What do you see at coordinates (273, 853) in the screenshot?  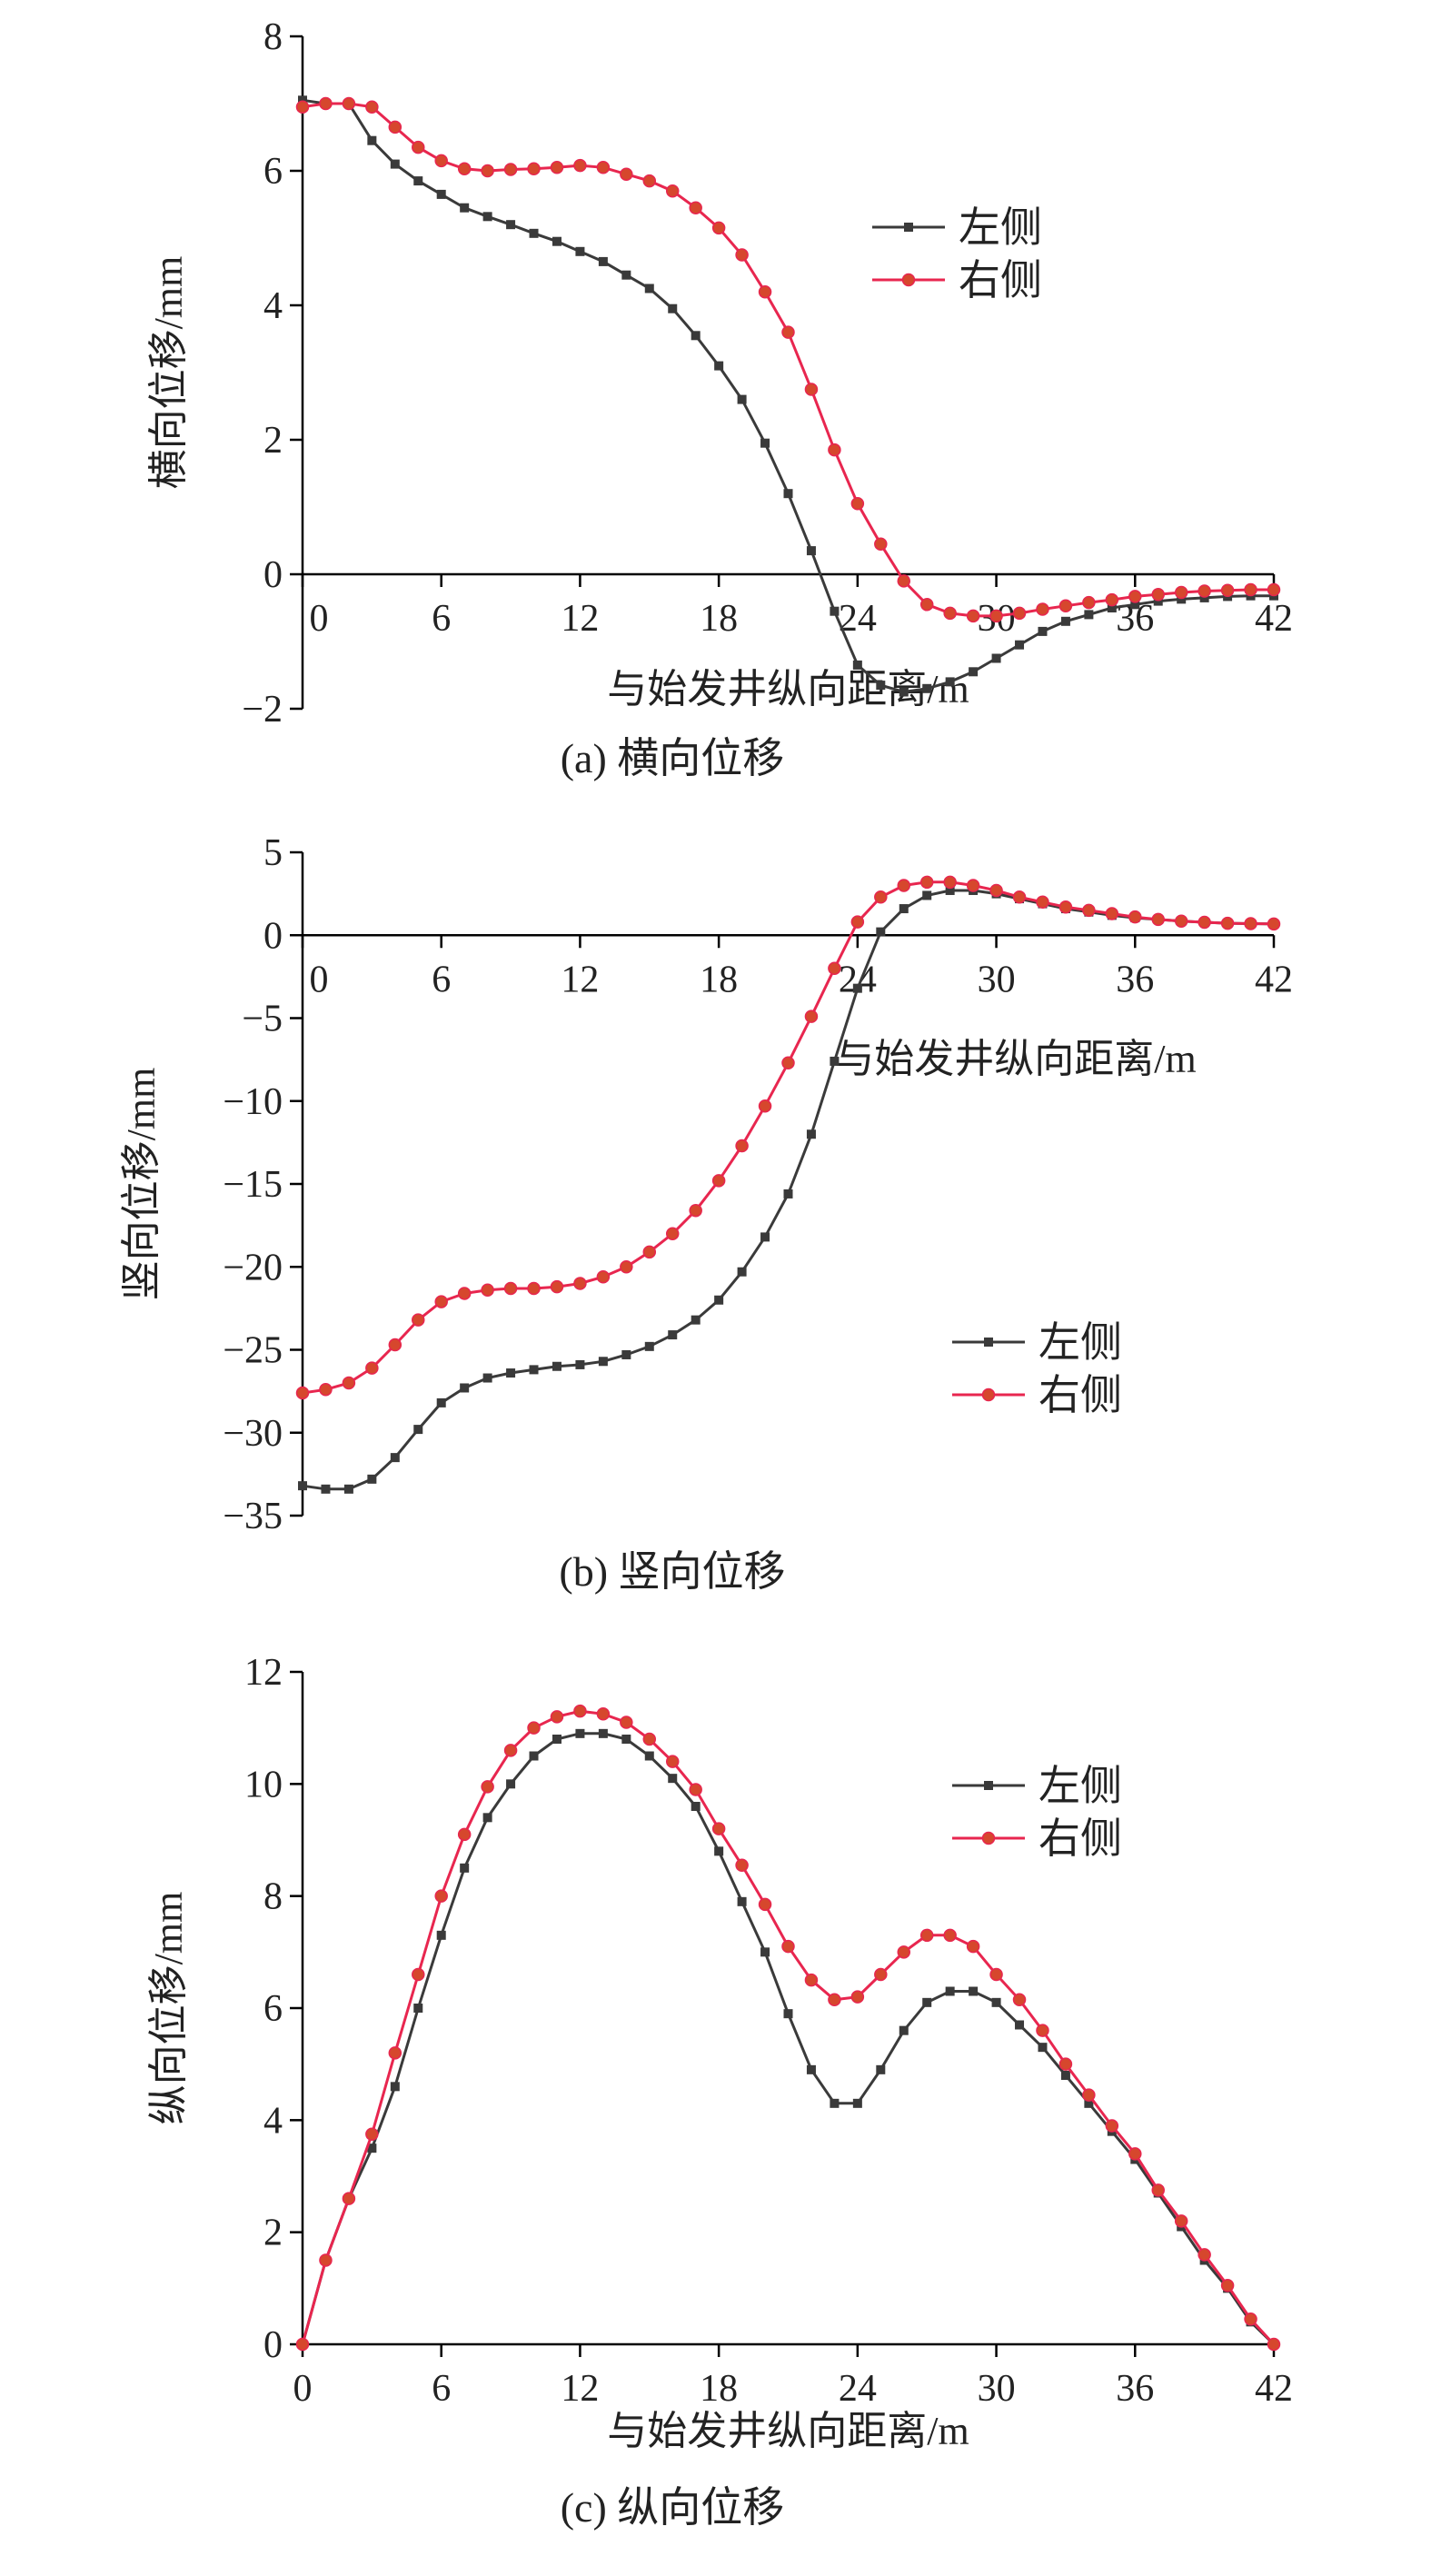 I see `y-tick-label: 5` at bounding box center [273, 853].